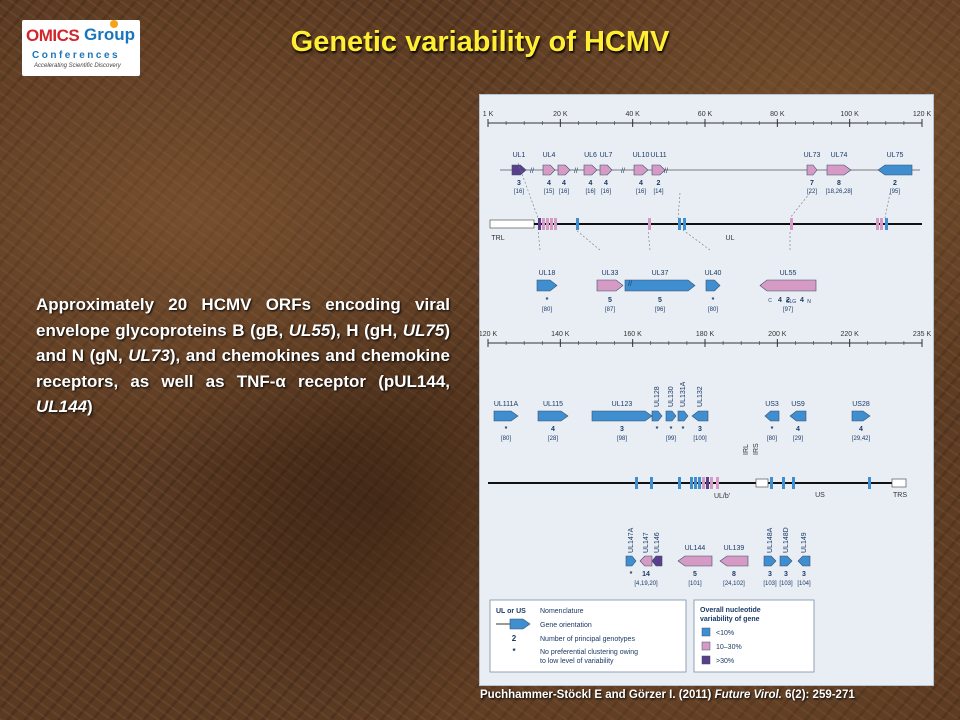 The image size is (960, 720). What do you see at coordinates (564, 183) in the screenshot?
I see `top-gene-count: 4` at bounding box center [564, 183].